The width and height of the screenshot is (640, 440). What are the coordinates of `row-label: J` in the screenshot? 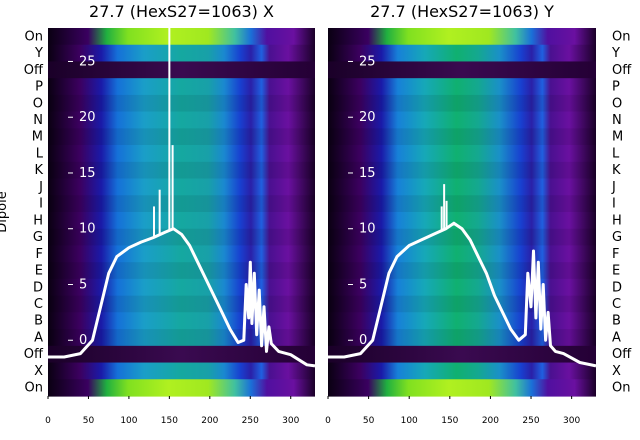 It's located at (40, 187).